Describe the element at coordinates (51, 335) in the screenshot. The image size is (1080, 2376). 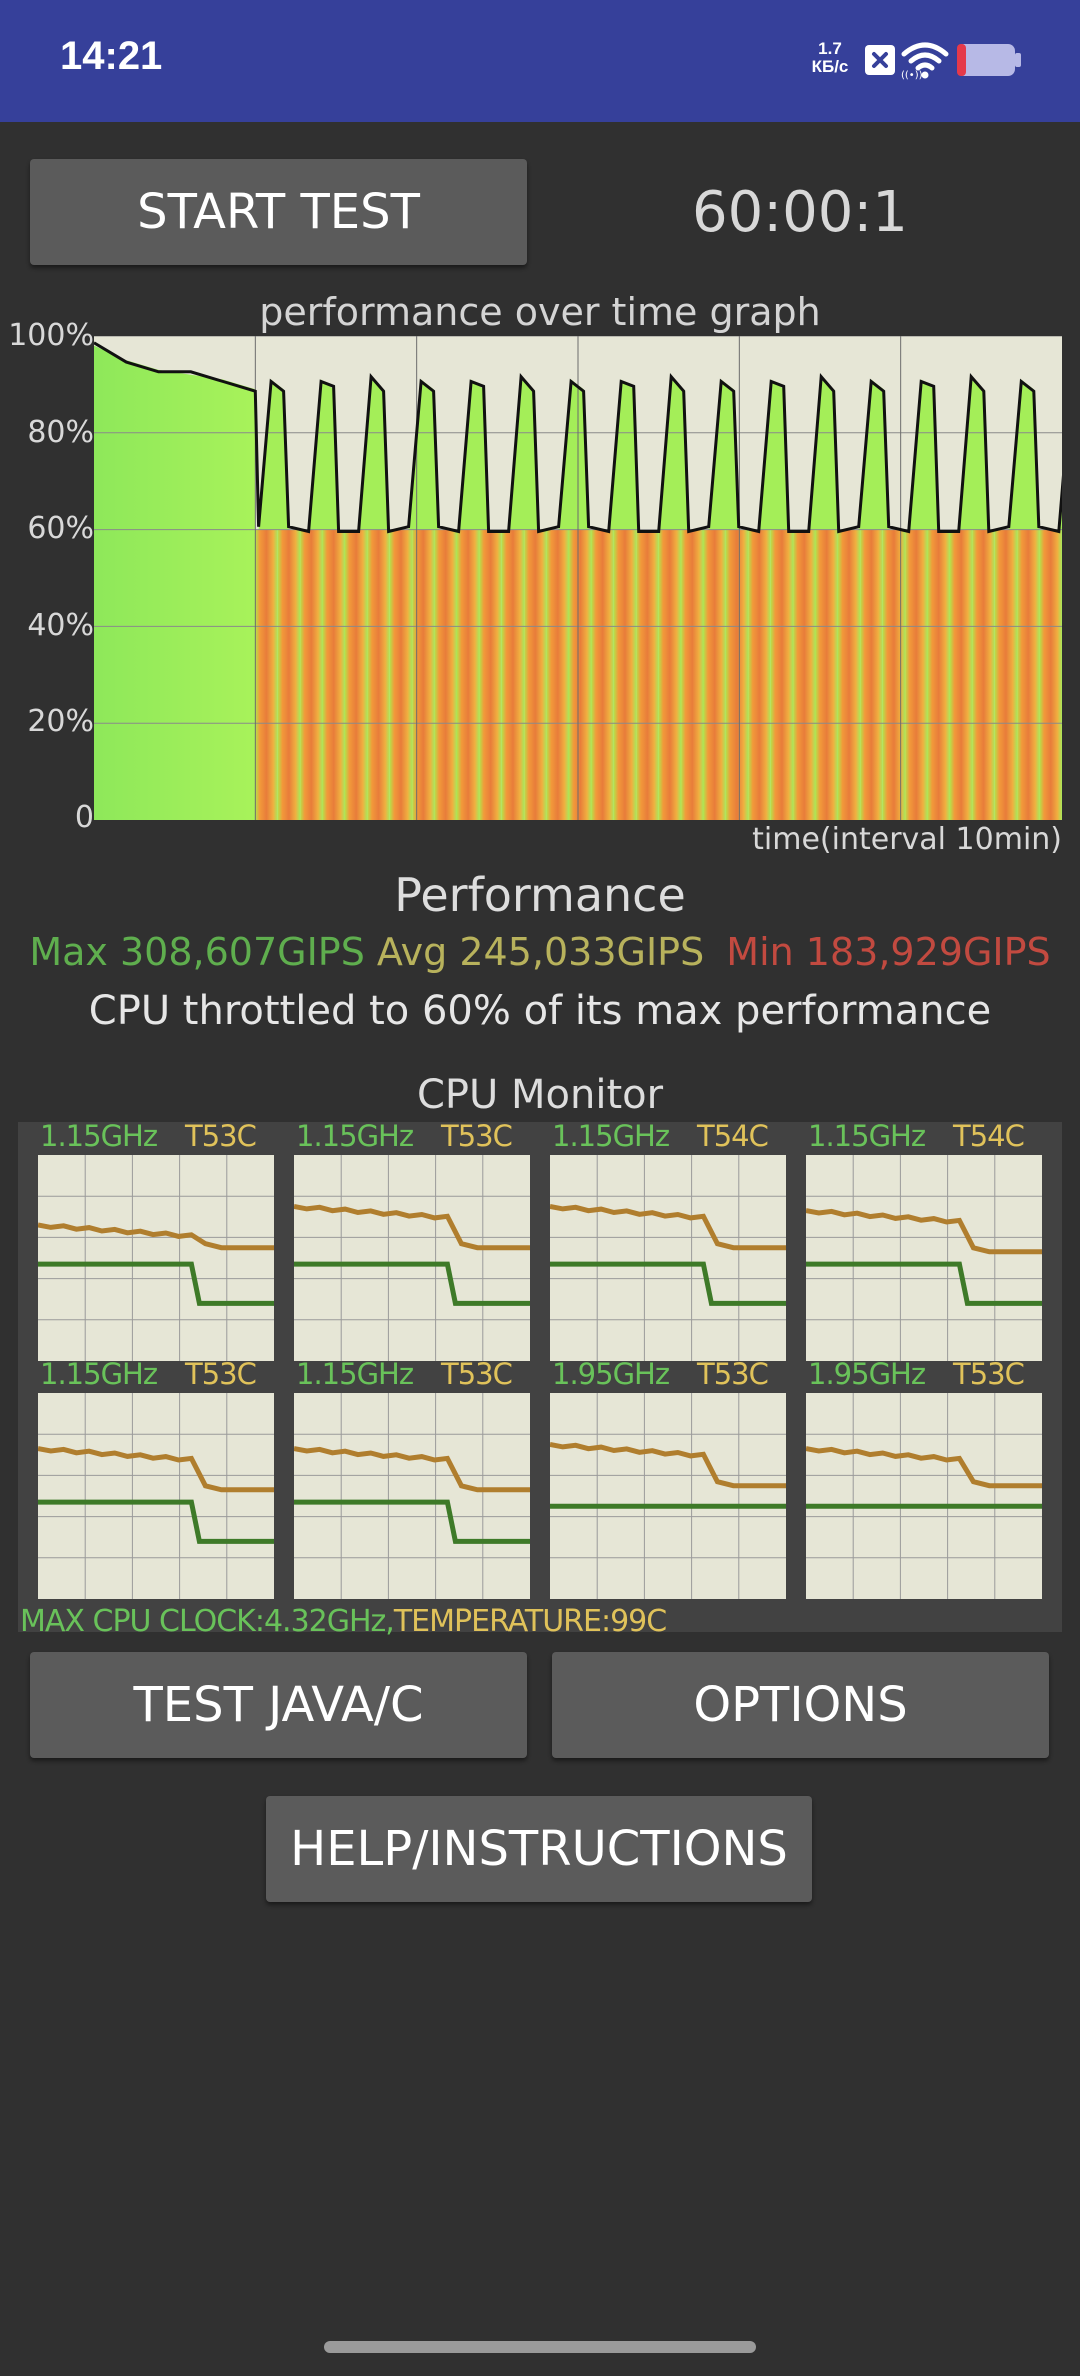
I see `y-tick-label: 100%` at that location.